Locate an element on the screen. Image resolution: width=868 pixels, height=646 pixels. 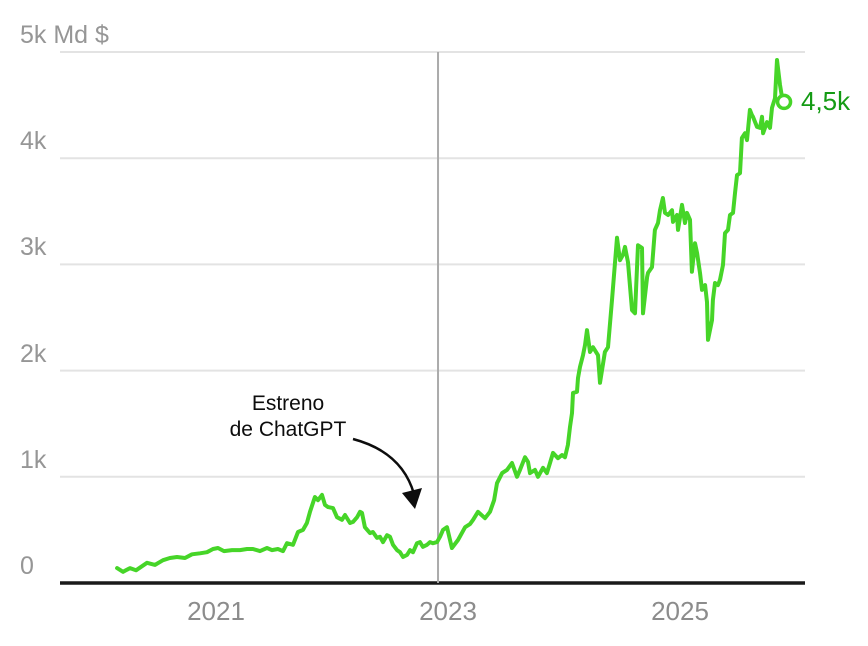
last-value-label: 4,5k is located at coordinates (826, 101).